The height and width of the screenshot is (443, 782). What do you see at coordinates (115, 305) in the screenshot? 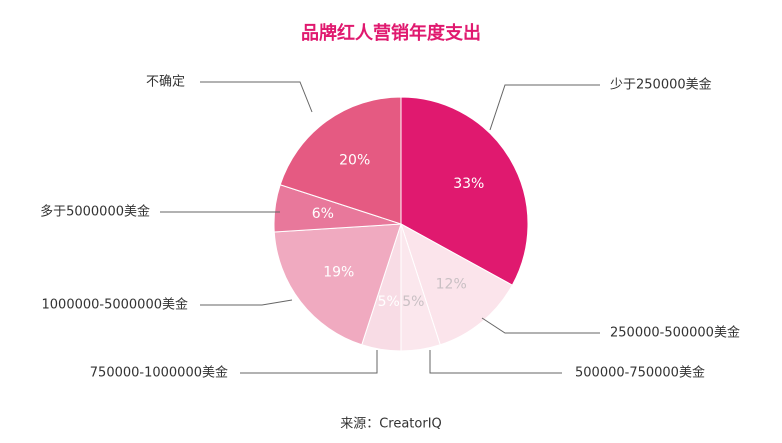
I see `slice-label: 1000000-5000000美金` at bounding box center [115, 305].